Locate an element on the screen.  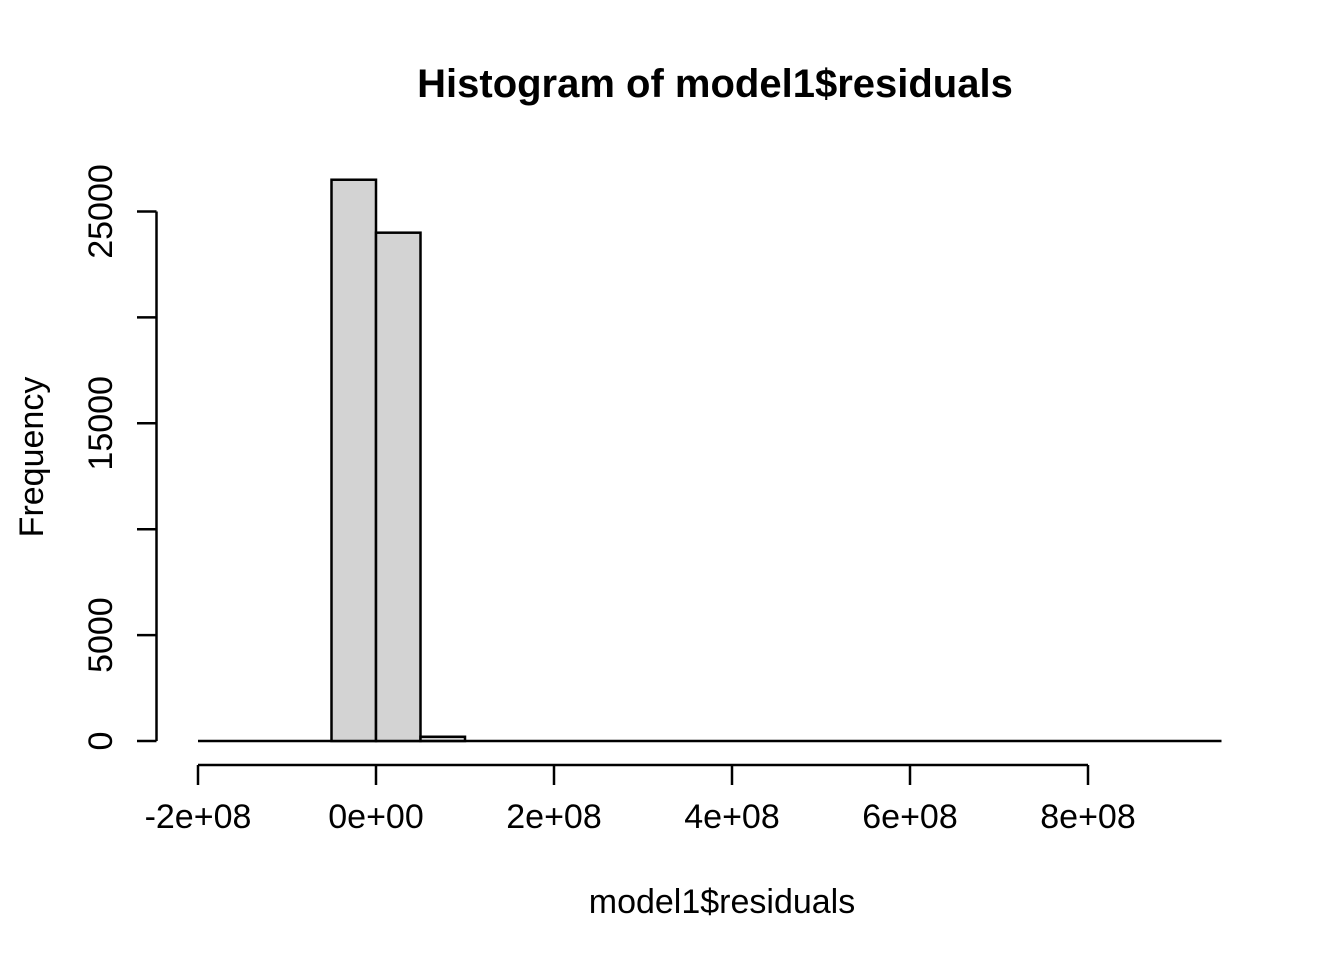
chart-title: Histogram of model1$residuals is located at coordinates (715, 84).